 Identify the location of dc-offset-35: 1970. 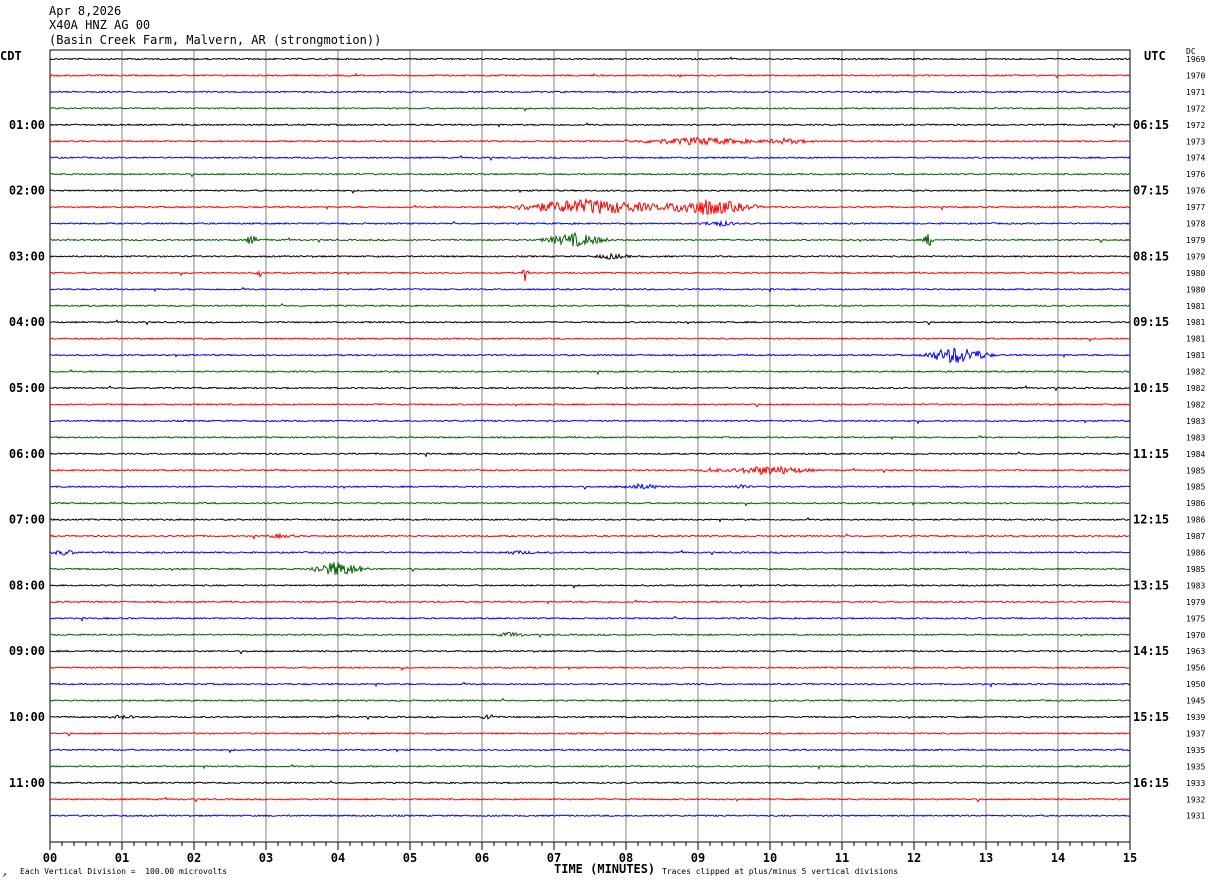
(1195, 635).